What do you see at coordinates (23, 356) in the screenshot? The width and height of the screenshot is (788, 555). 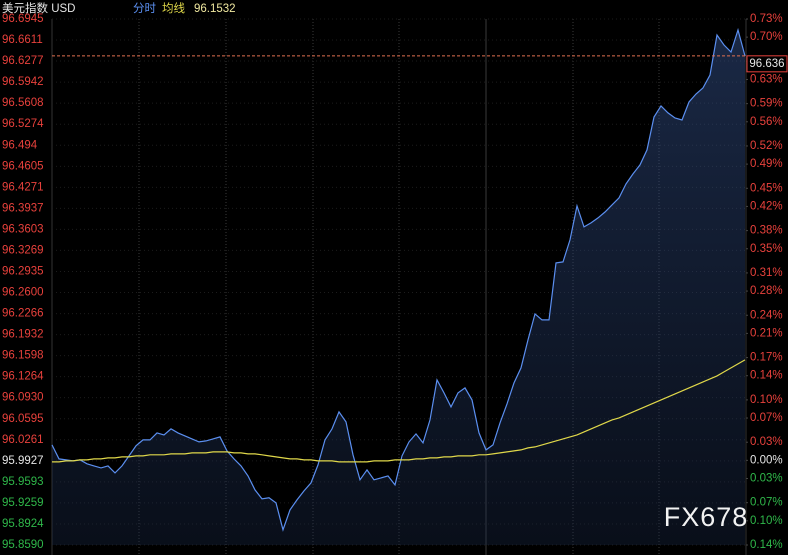 I see `y-tick-label: 96.1598` at bounding box center [23, 356].